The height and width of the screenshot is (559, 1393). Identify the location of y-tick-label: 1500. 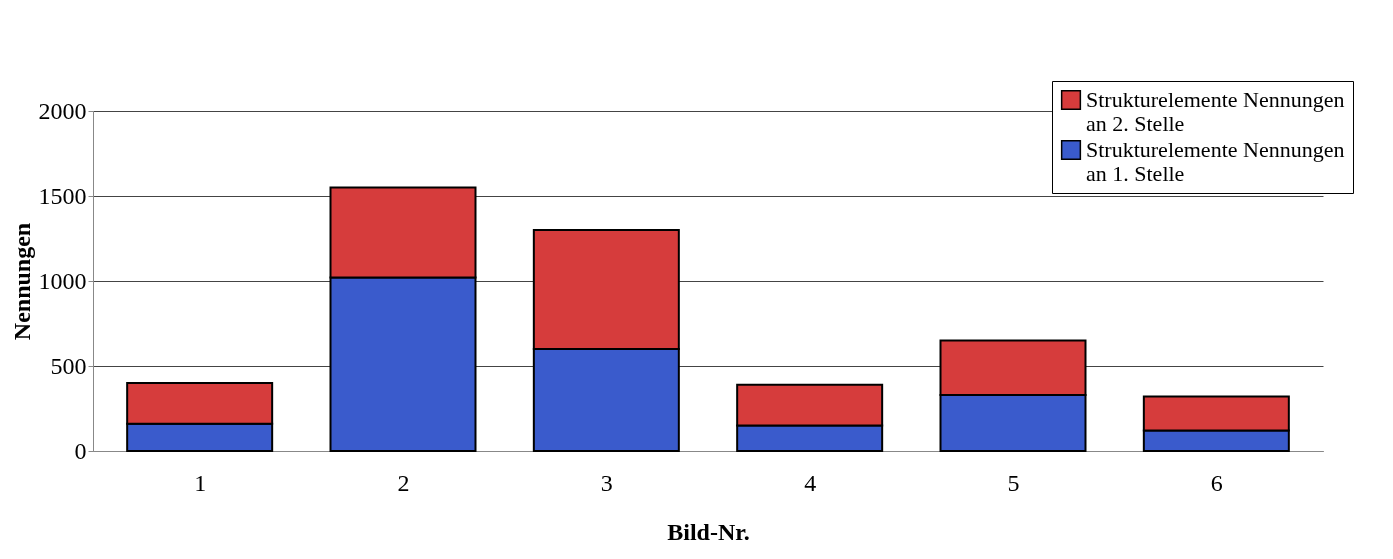
(62, 195).